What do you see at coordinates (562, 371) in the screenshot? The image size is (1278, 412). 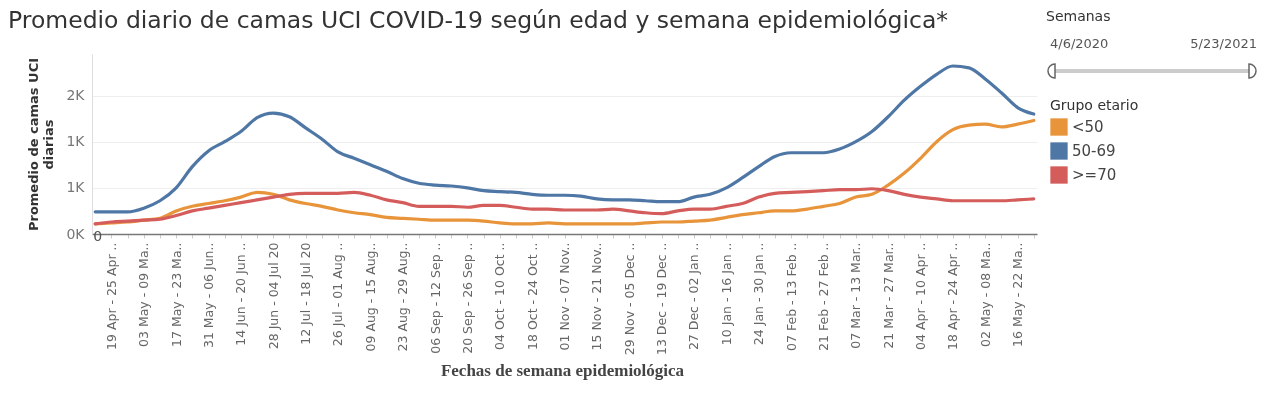 I see `x-axis-title: Fechas de semana epidemiológica` at bounding box center [562, 371].